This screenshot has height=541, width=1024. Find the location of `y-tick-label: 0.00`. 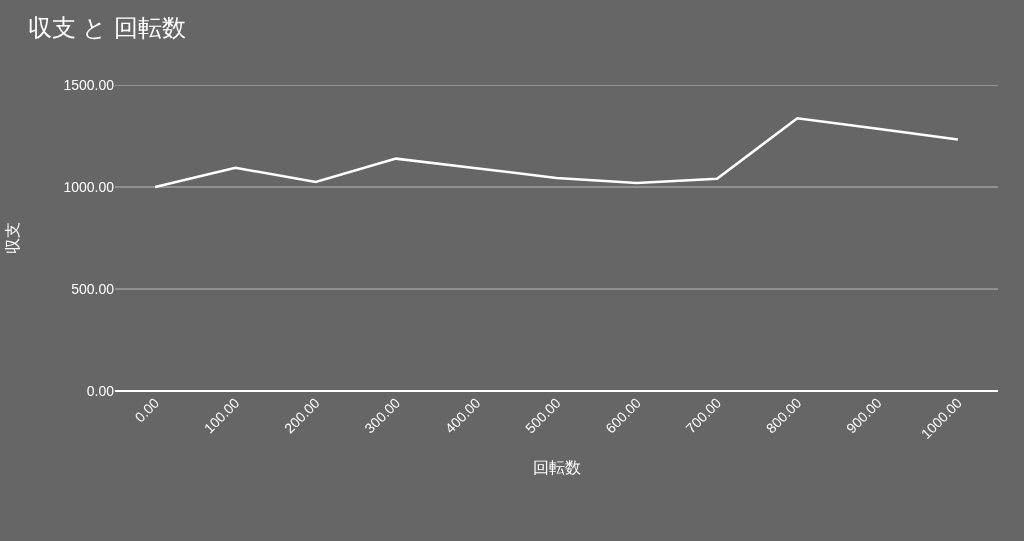

y-tick-label: 0.00 is located at coordinates (100, 390).